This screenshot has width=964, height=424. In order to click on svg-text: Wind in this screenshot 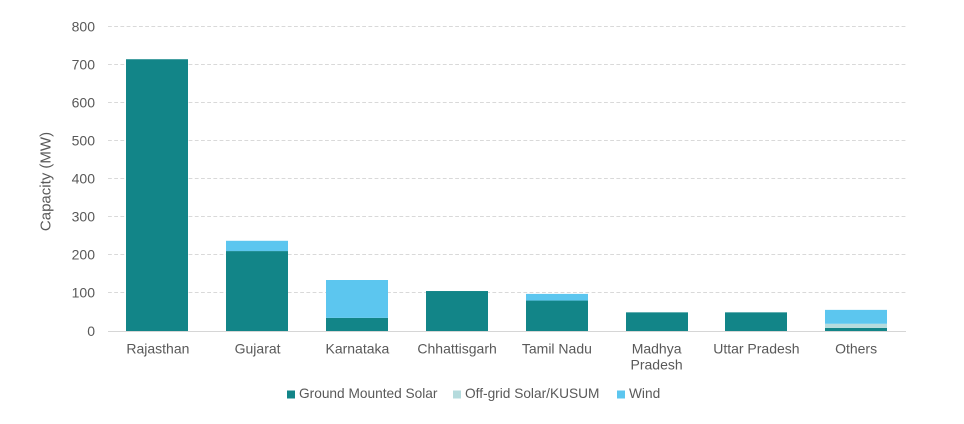, I will do `click(644, 393)`.